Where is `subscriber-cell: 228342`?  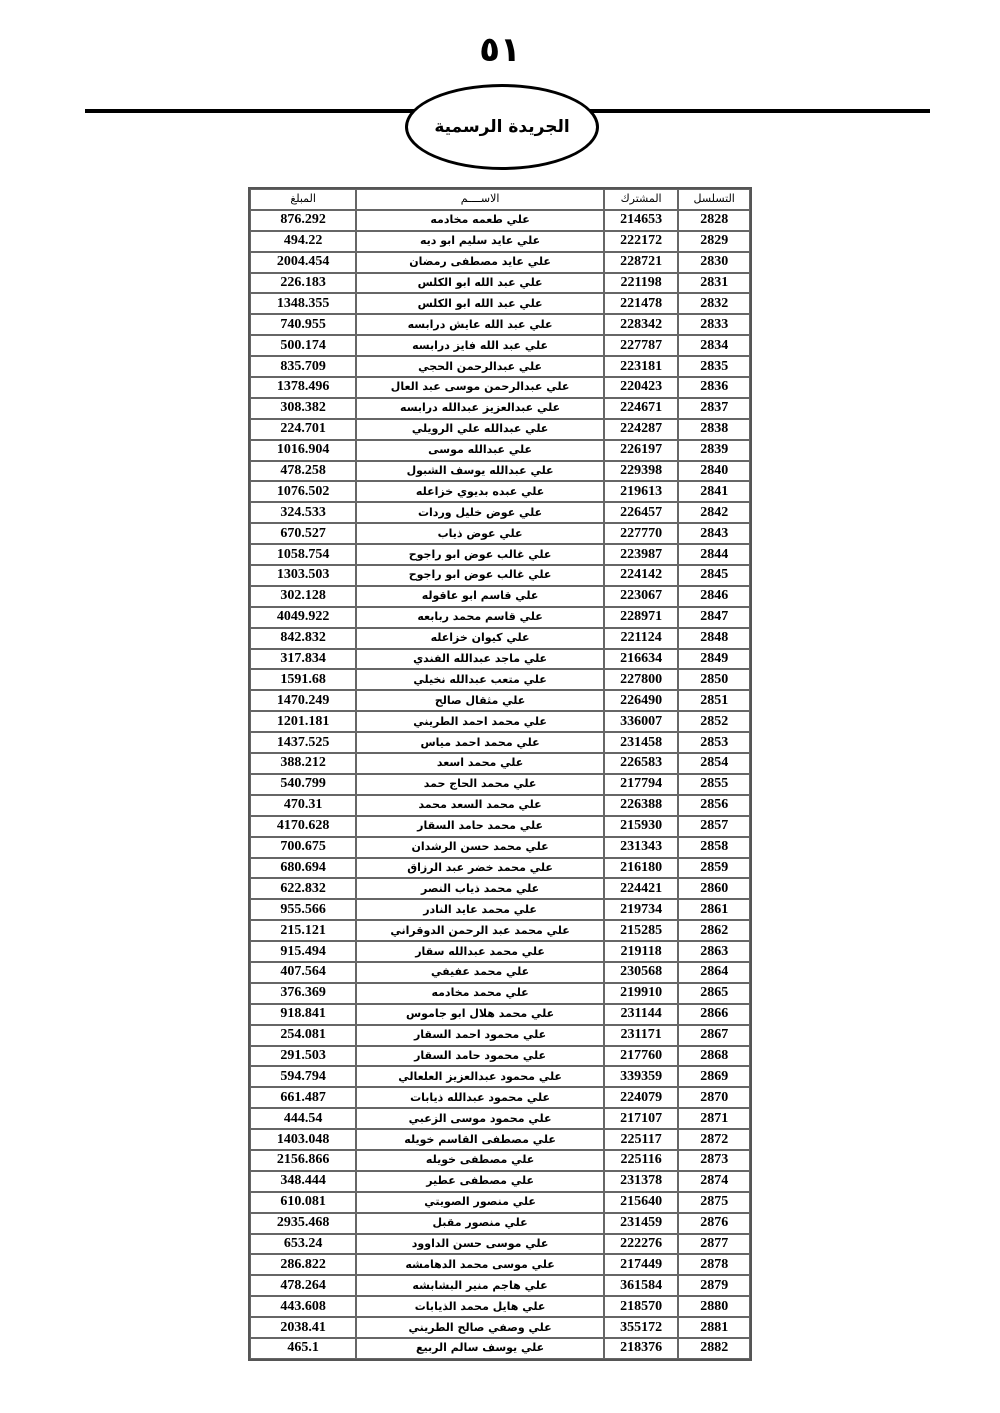
subscriber-cell: 228342 is located at coordinates (641, 325).